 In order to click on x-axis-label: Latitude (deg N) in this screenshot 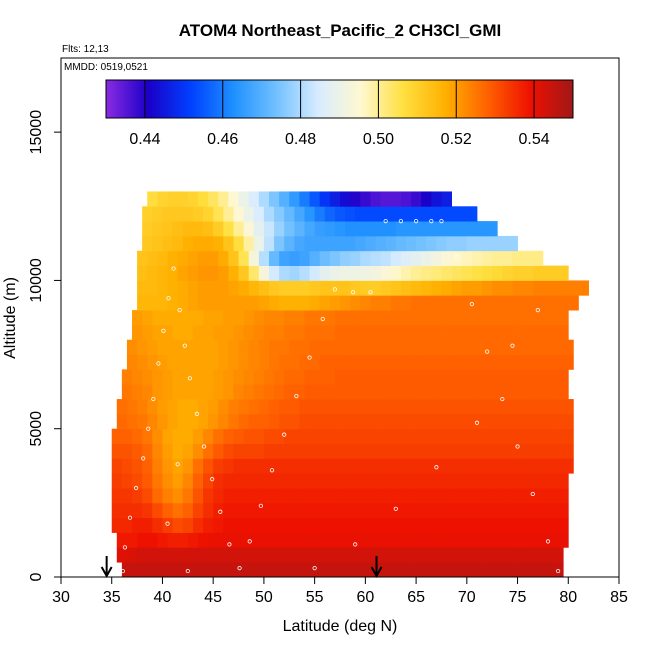, I will do `click(340, 626)`.